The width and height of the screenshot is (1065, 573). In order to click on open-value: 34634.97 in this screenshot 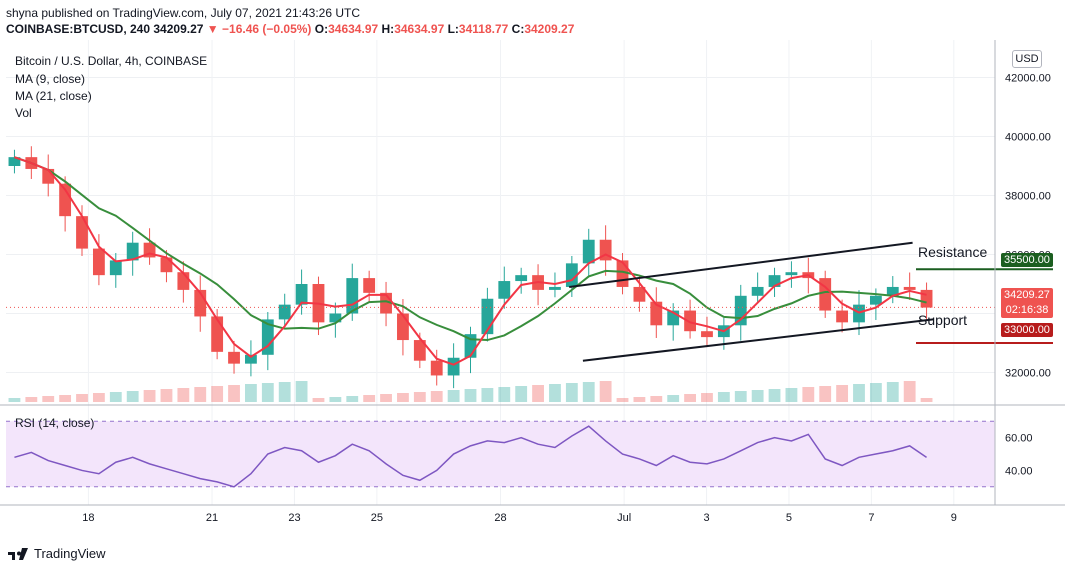, I will do `click(353, 29)`.